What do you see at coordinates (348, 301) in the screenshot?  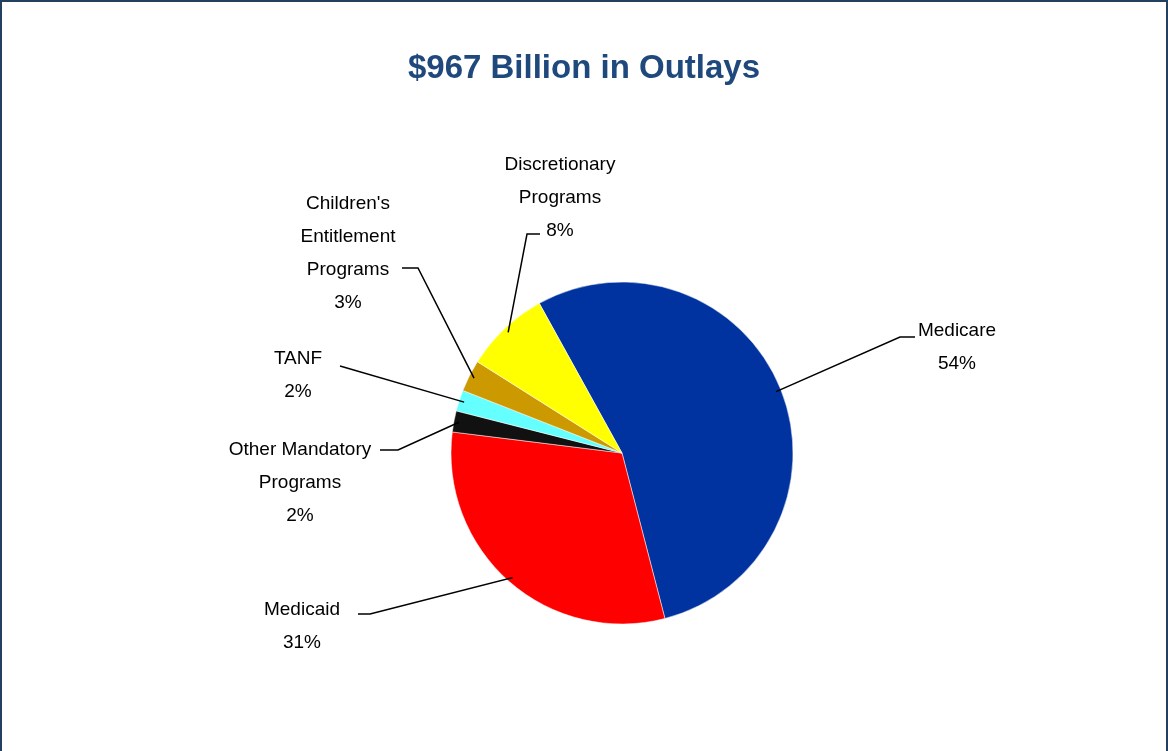 I see `data-label: 3%` at bounding box center [348, 301].